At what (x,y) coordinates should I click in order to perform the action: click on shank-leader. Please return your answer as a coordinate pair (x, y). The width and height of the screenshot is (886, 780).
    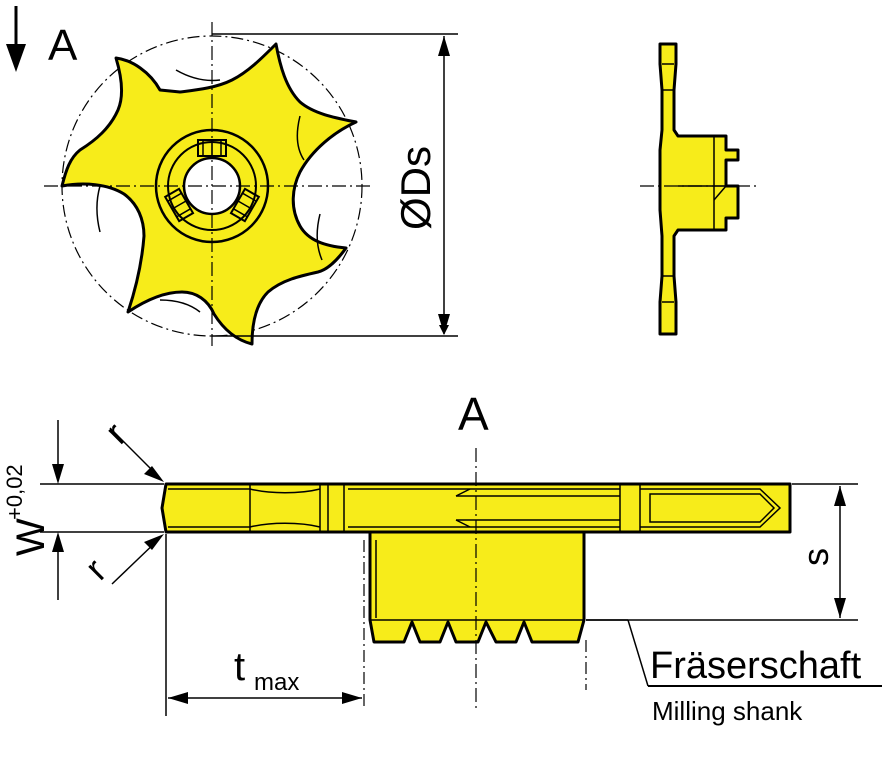
    Looking at the image, I should click on (734, 653).